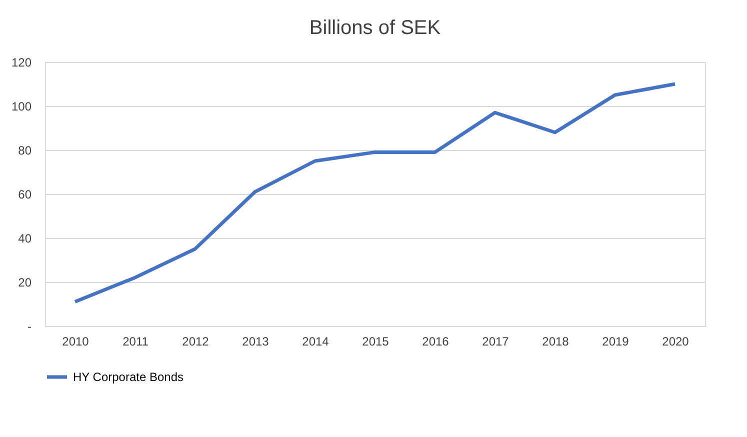  Describe the element at coordinates (676, 341) in the screenshot. I see `x-tick-label: 2020` at that location.